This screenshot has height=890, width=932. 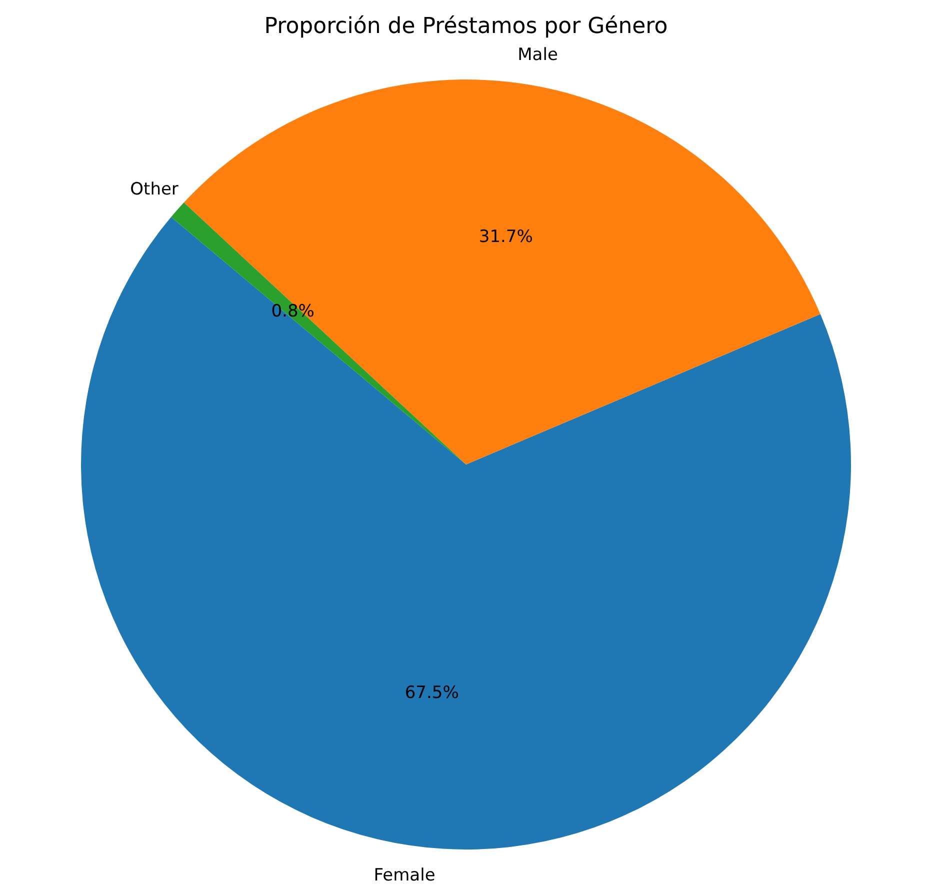 I want to click on slice-label: Female, so click(x=405, y=876).